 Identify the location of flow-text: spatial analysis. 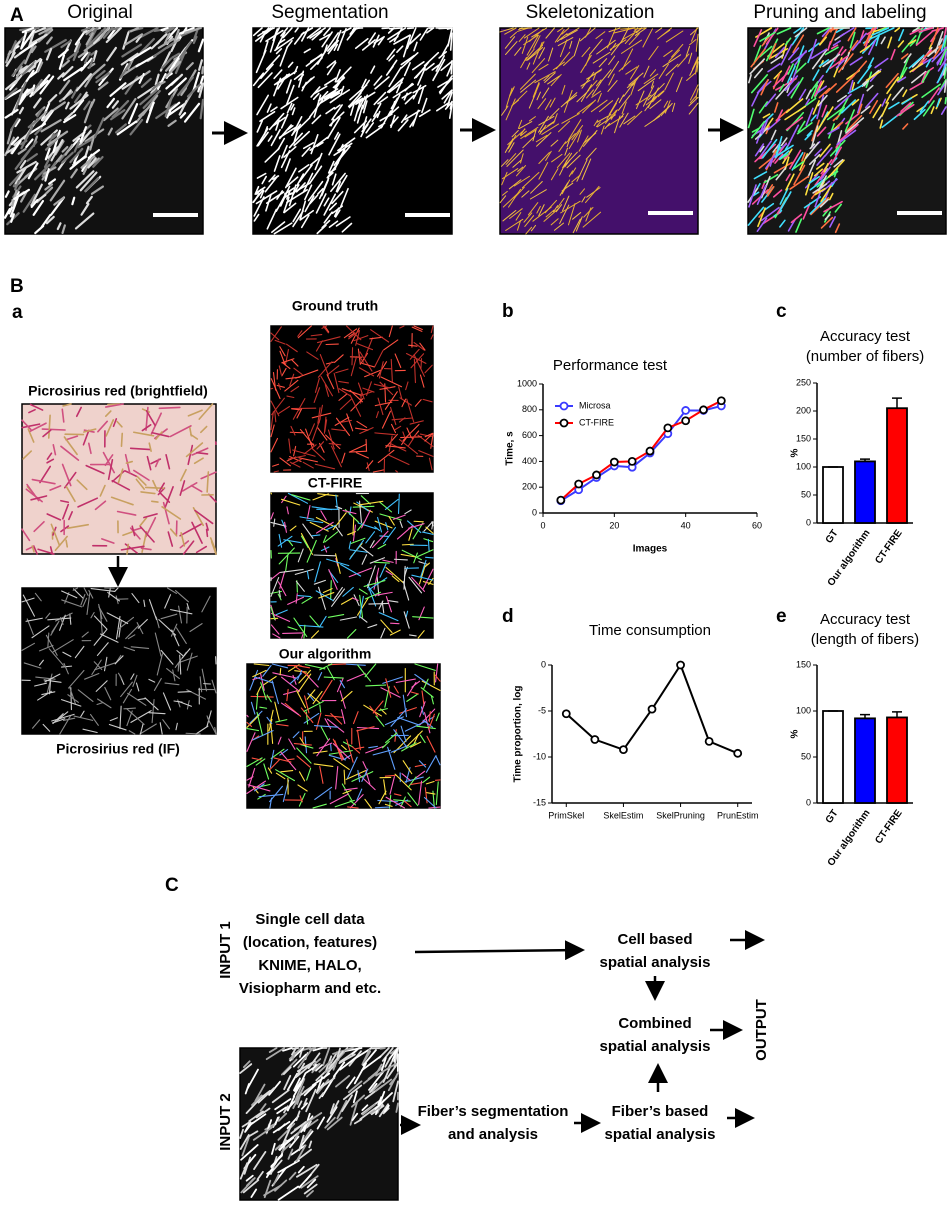
(660, 1134).